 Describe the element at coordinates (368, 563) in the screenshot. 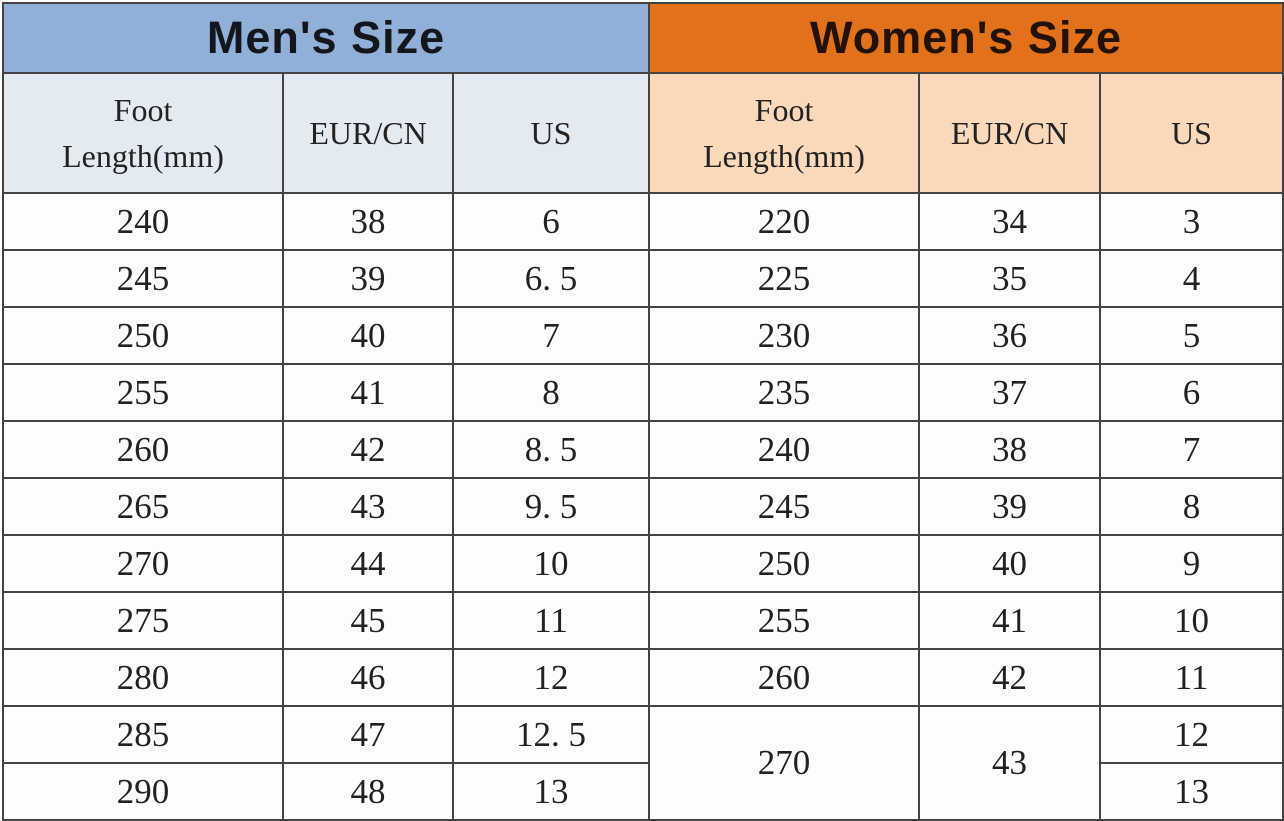

I see `table-cell: 44` at that location.